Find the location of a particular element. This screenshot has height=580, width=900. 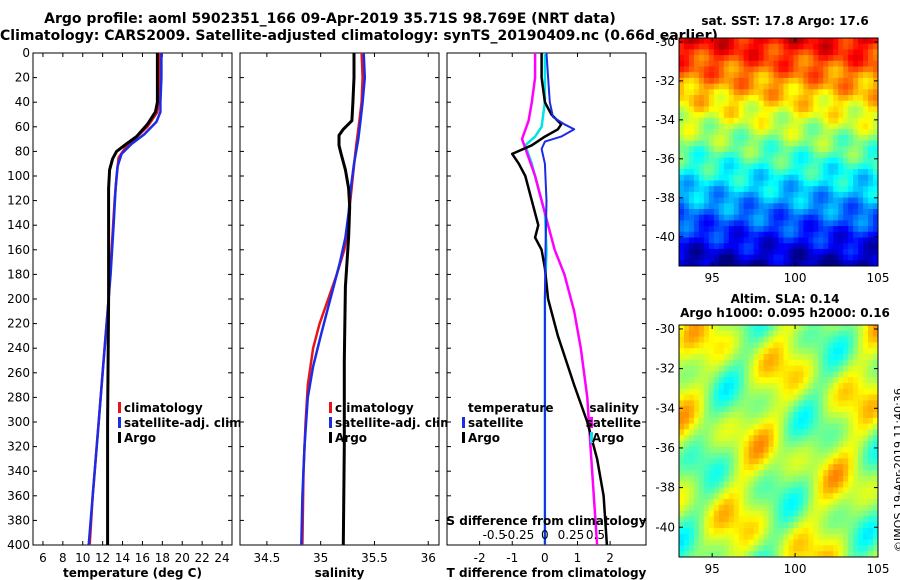

x-tick-label: 35.5 is located at coordinates (374, 558).